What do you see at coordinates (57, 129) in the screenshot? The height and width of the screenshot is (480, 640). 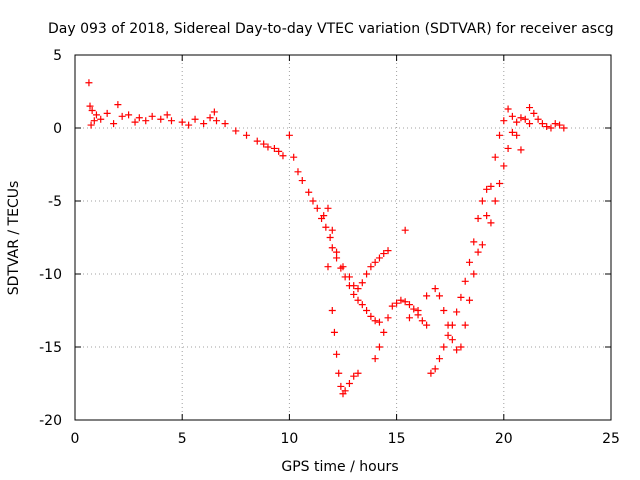 I see `y-tick-label: 0` at bounding box center [57, 129].